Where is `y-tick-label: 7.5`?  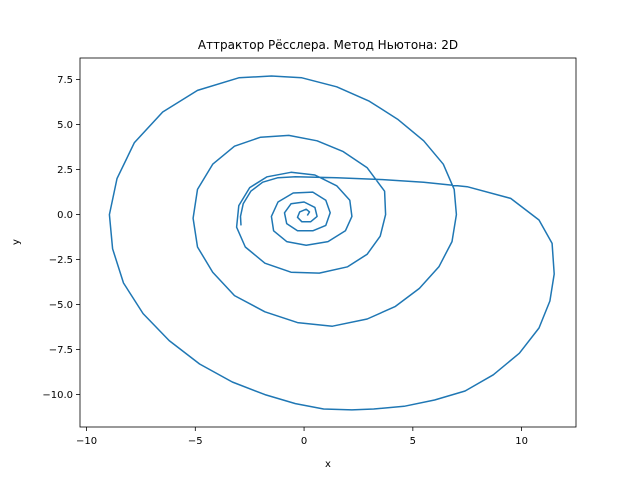 y-tick-label: 7.5 is located at coordinates (65, 80).